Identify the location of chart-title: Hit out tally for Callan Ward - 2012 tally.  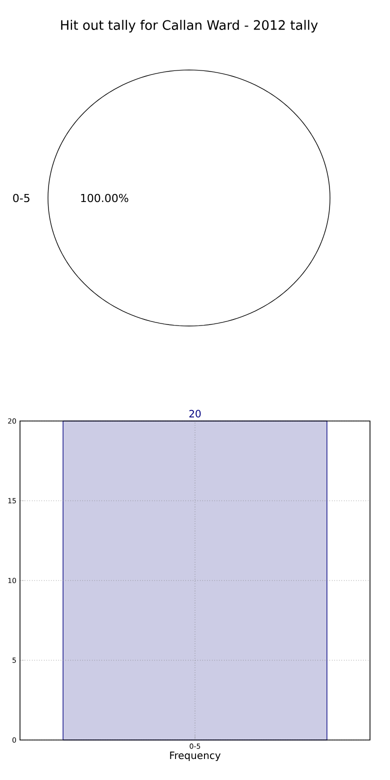
(189, 26).